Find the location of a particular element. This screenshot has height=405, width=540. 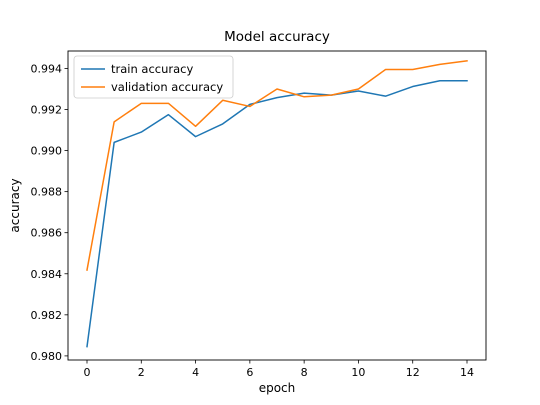

legend-box is located at coordinates (153, 77).